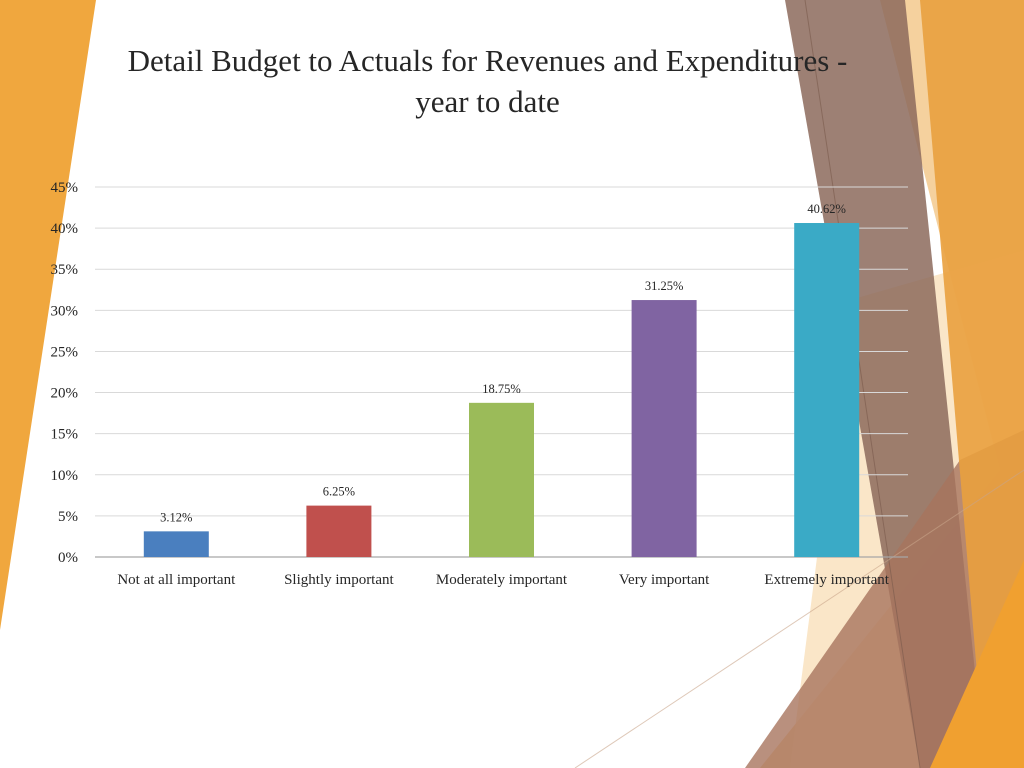 This screenshot has width=1024, height=768. Describe the element at coordinates (339, 580) in the screenshot. I see `x-tick-label: Slightly important` at that location.